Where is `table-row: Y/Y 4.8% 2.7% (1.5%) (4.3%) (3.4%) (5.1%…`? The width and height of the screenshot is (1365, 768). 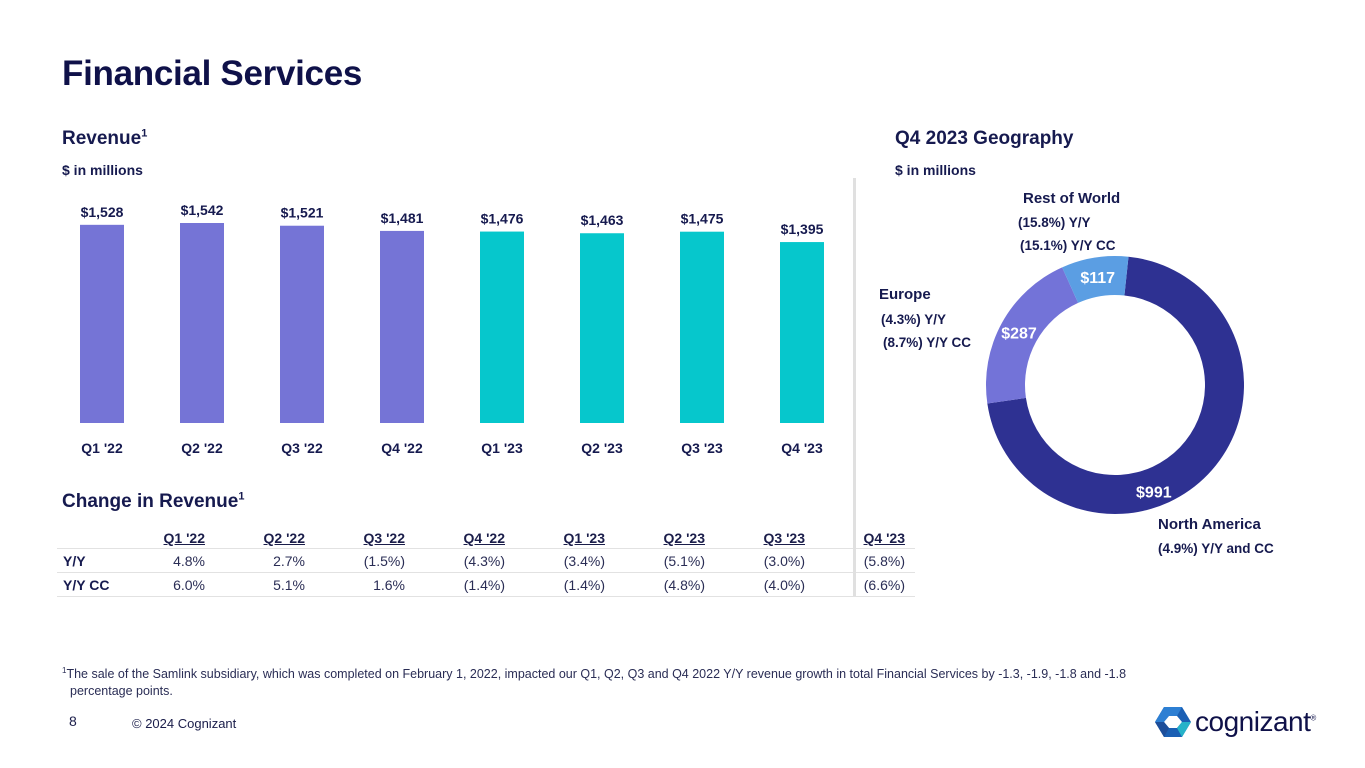
table-row: Y/Y 4.8% 2.7% (1.5%) (4.3%) (3.4%) (5.1%… is located at coordinates (486, 560).